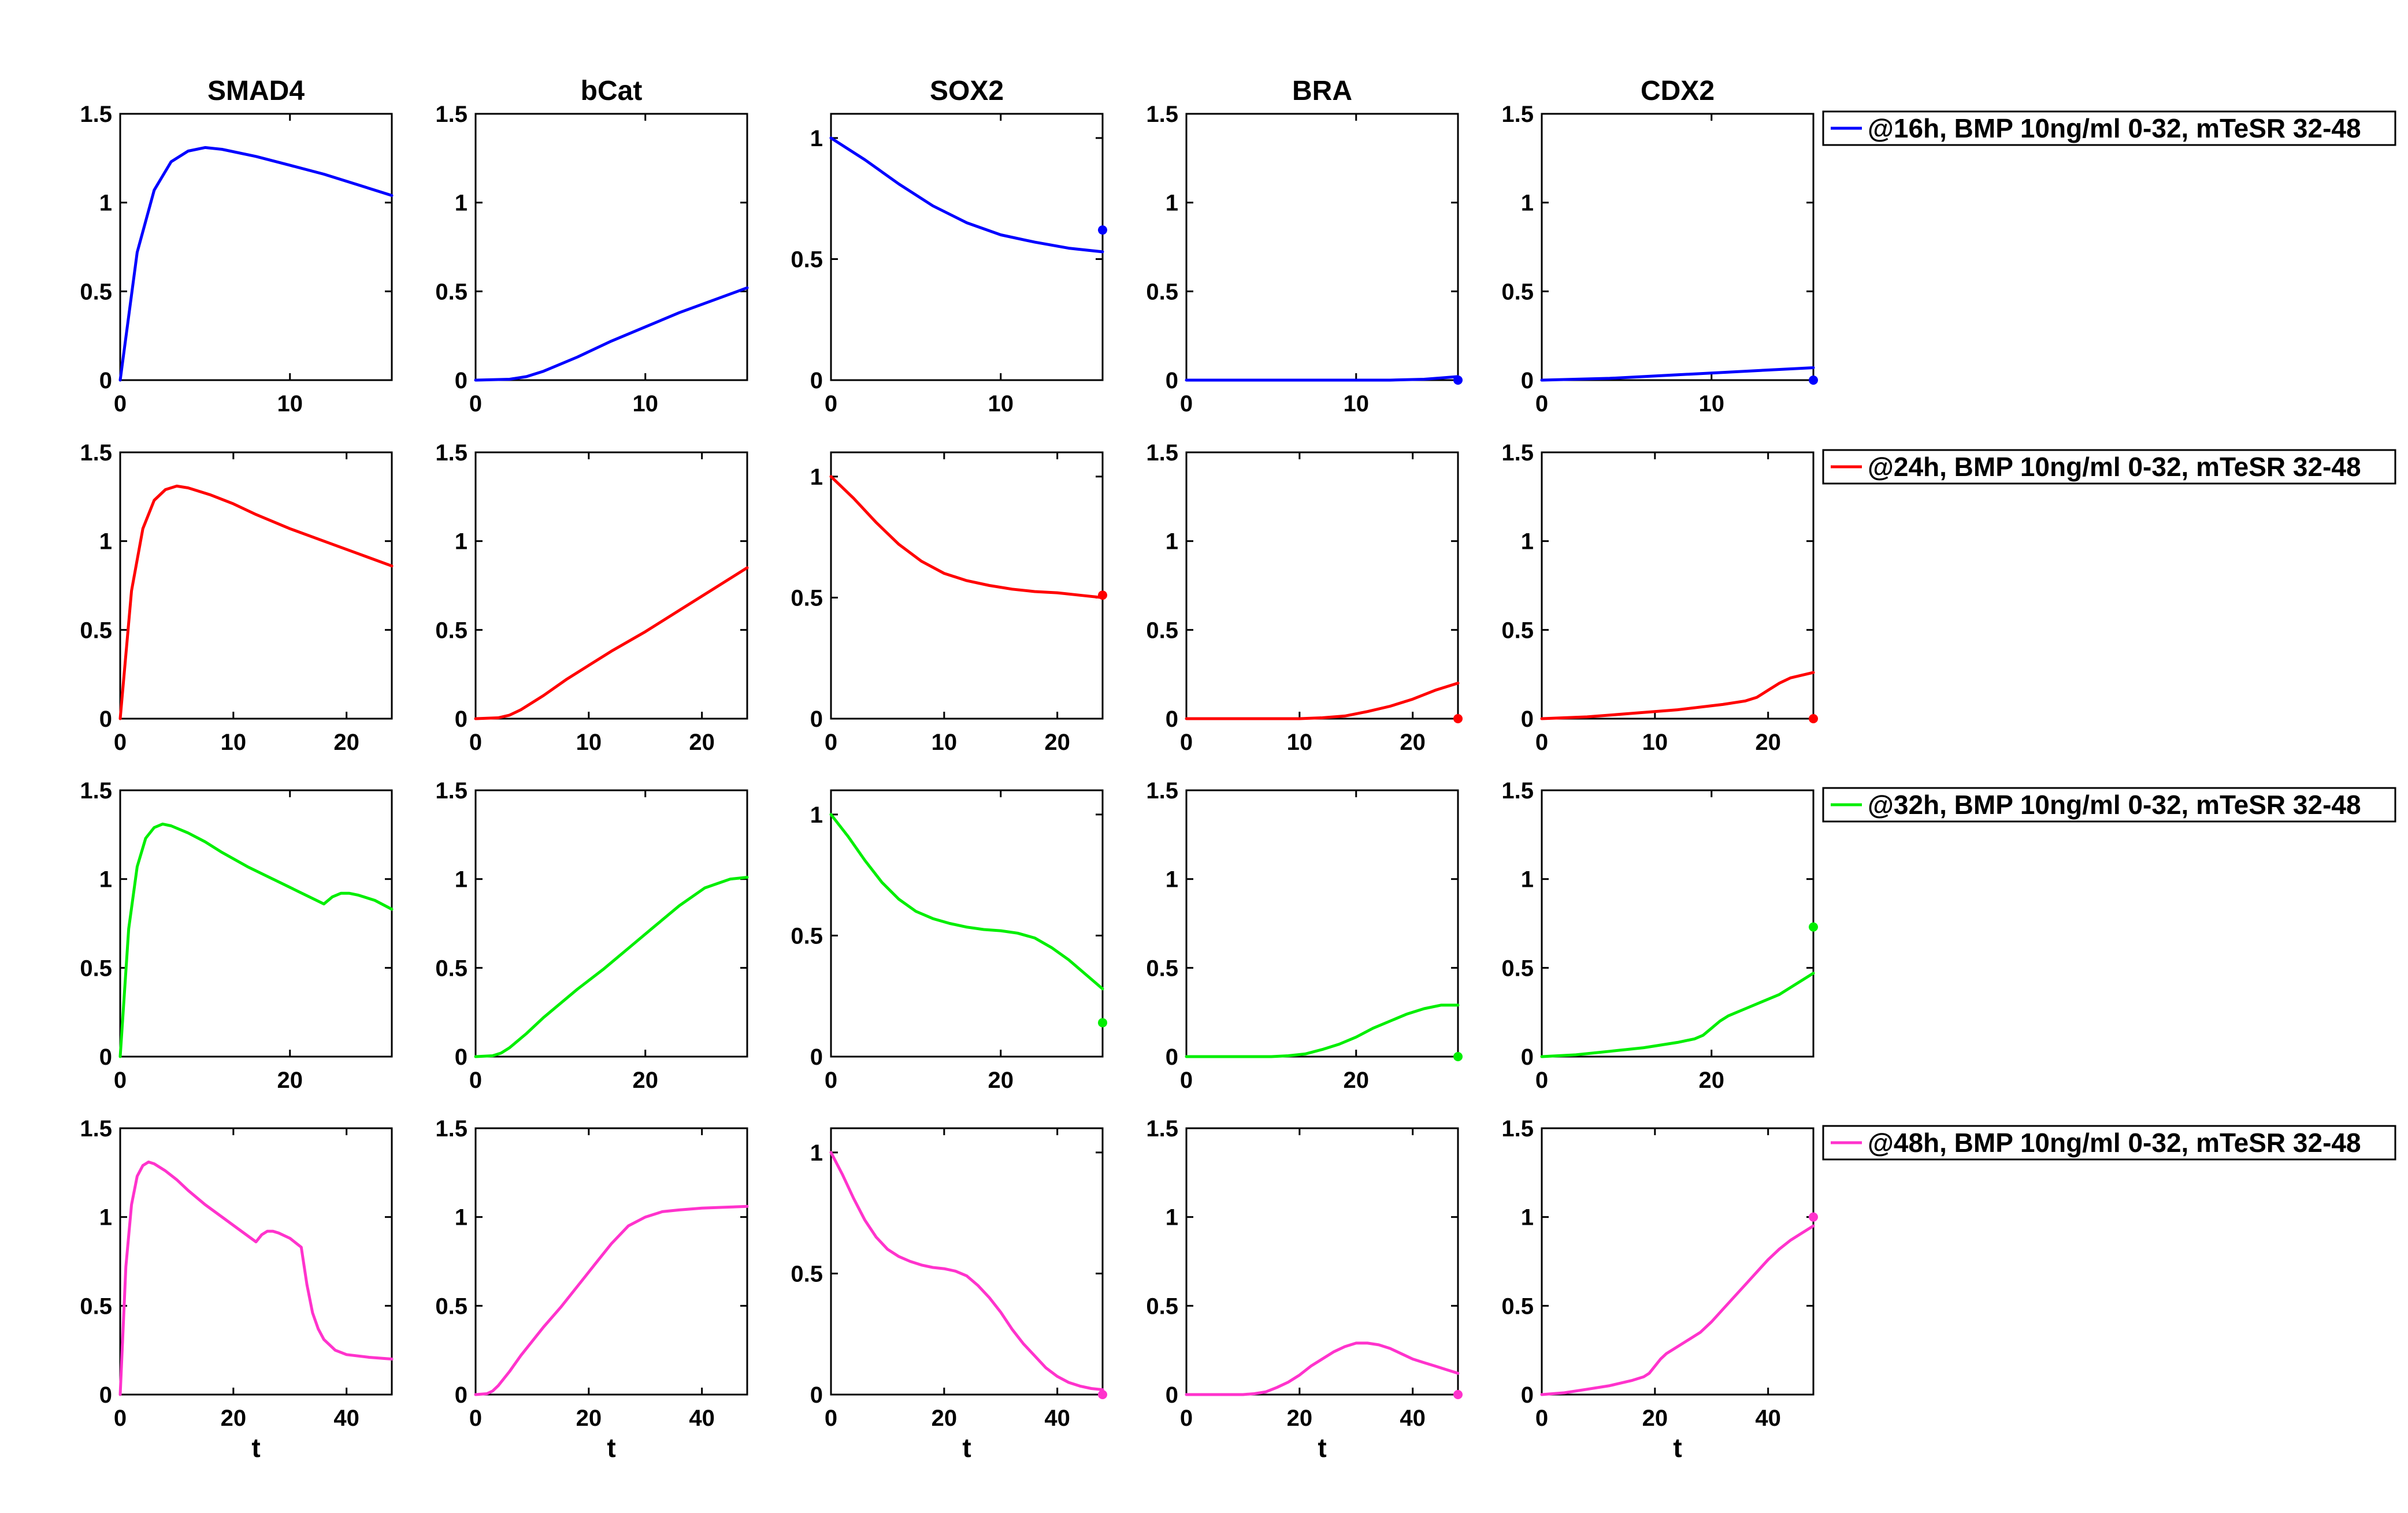  Describe the element at coordinates (592, 1289) in the screenshot. I see `panel-r4-bcat: 0 0.5 1 1.5 0 20 40 t` at that location.